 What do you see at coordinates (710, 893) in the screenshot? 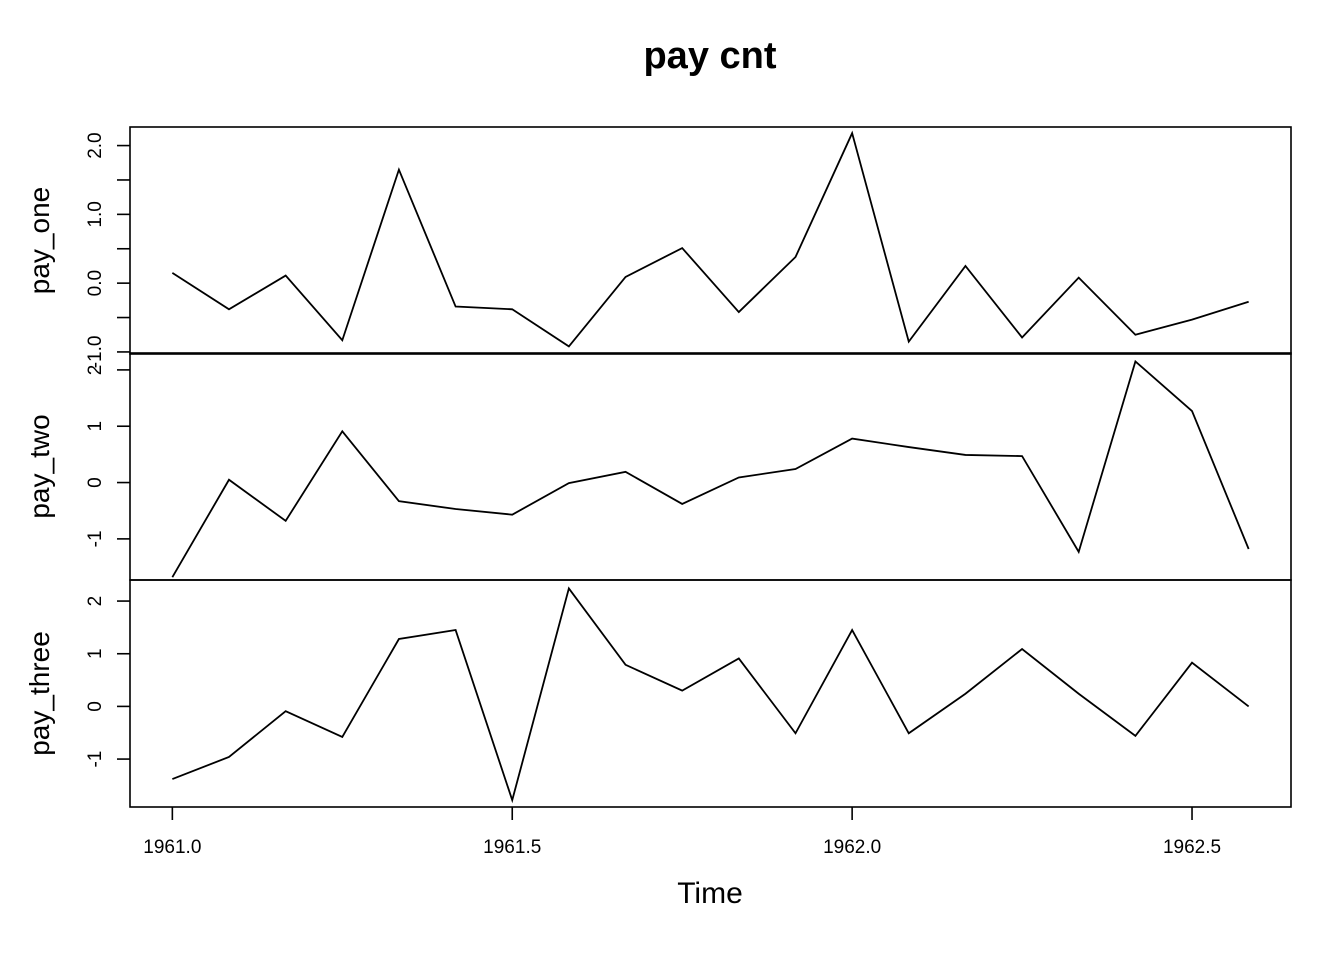
I see `x-axis-label: Time` at bounding box center [710, 893].